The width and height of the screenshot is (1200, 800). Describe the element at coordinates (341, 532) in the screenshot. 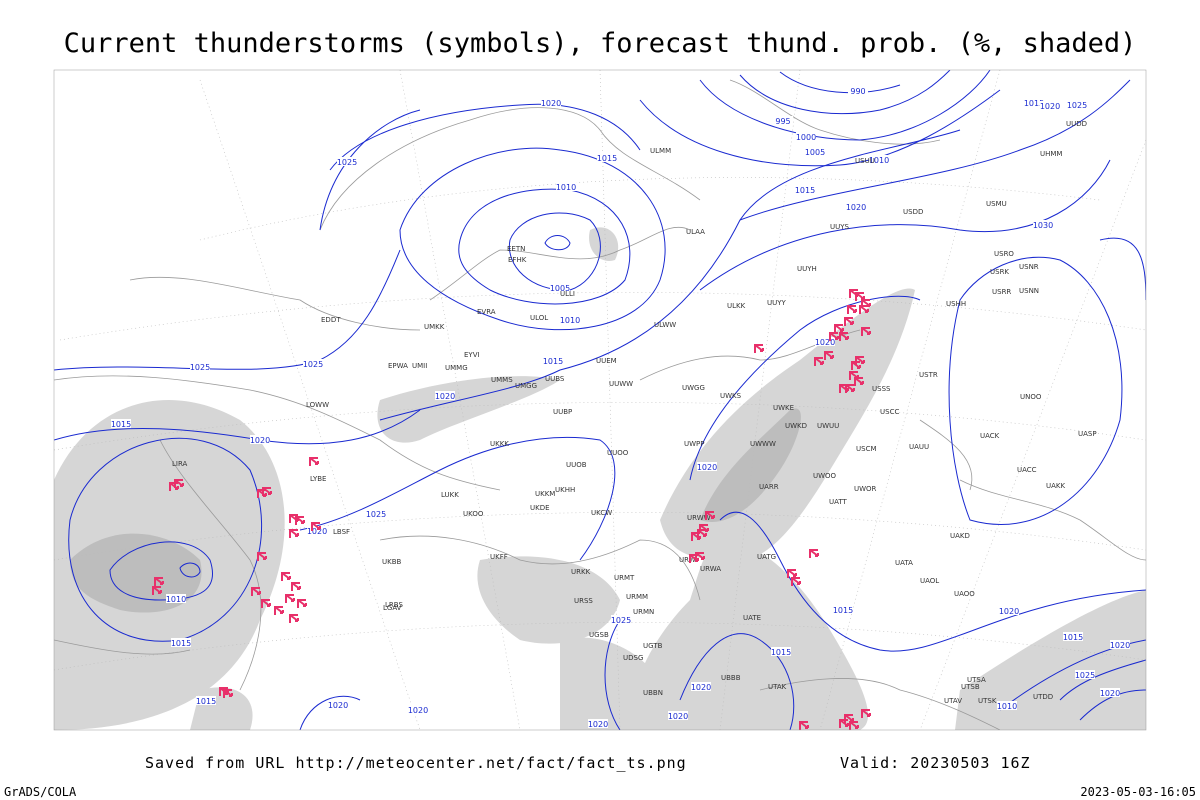

I see `station-code: LBSF` at that location.